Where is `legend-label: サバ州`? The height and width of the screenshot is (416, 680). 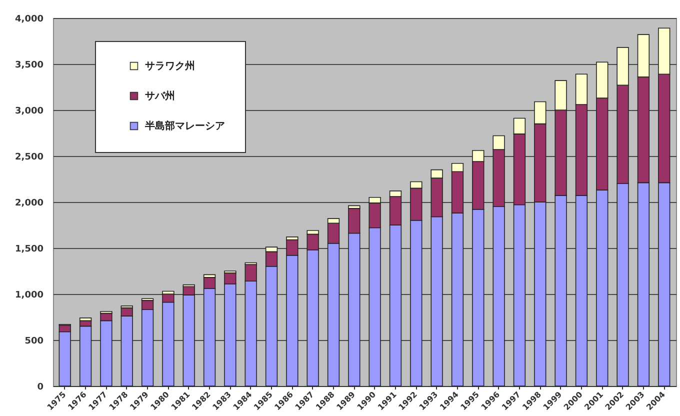
legend-label: サバ州 is located at coordinates (160, 96).